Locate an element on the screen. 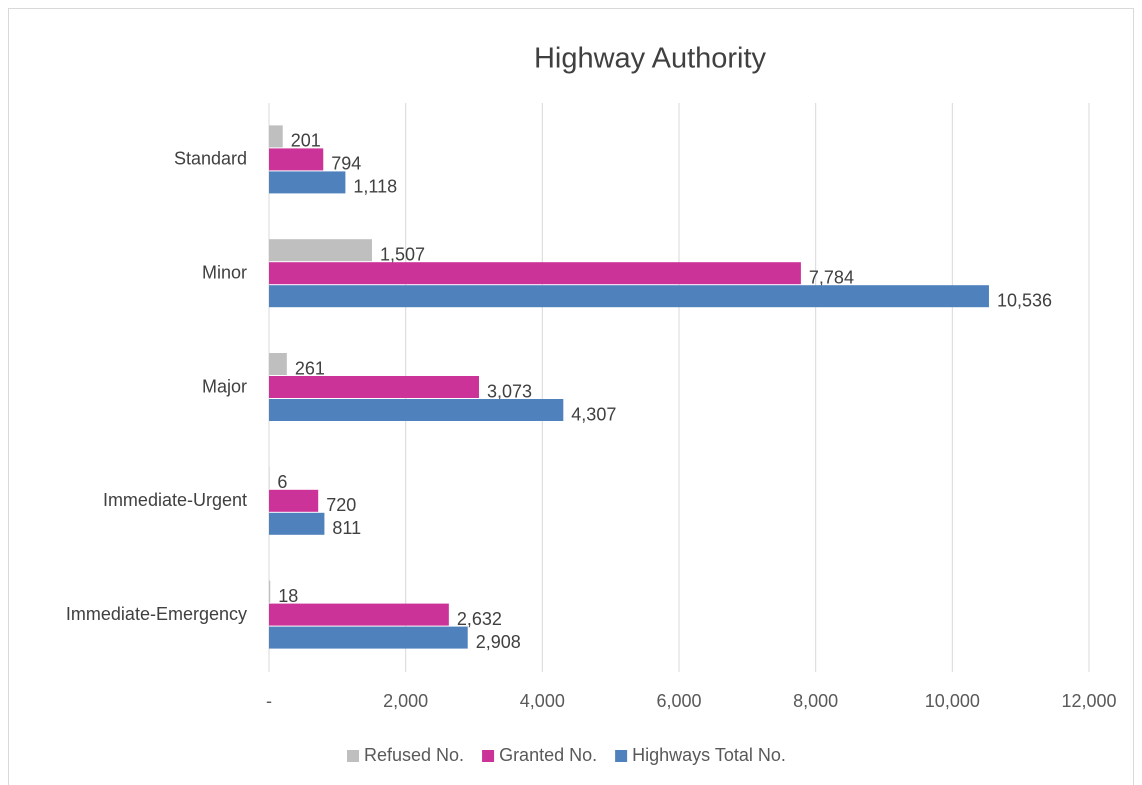 The width and height of the screenshot is (1142, 785). chart-title: Highway Authority is located at coordinates (650, 59).